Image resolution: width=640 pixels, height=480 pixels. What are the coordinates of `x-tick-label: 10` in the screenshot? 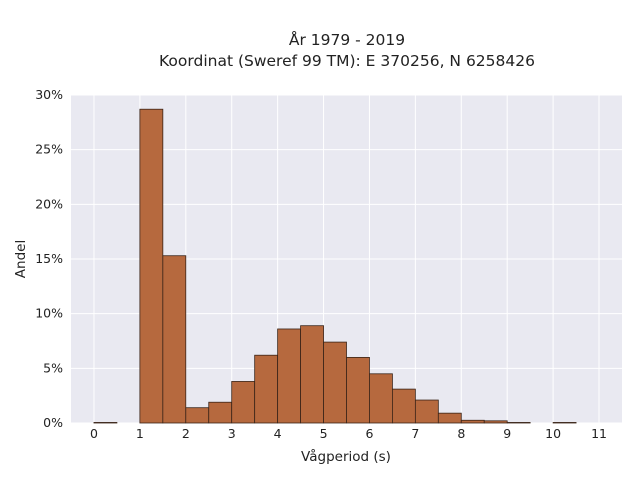 It's located at (553, 433).